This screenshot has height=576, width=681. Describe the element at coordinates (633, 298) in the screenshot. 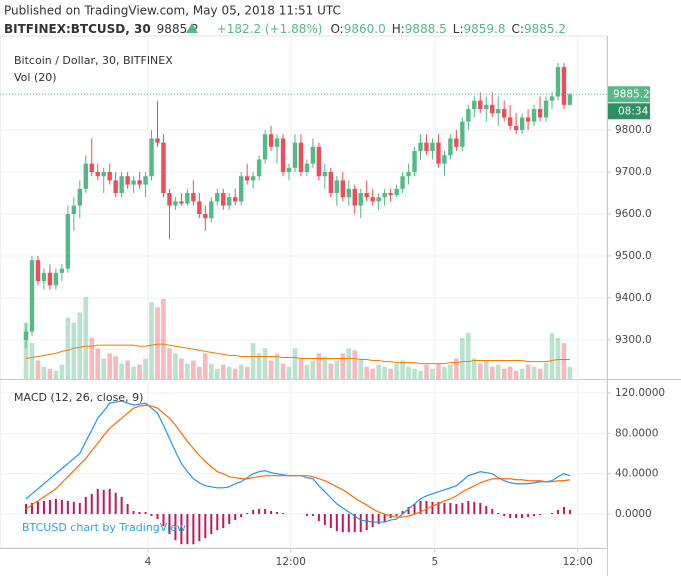

I see `y-tick-label: 9400.0` at that location.